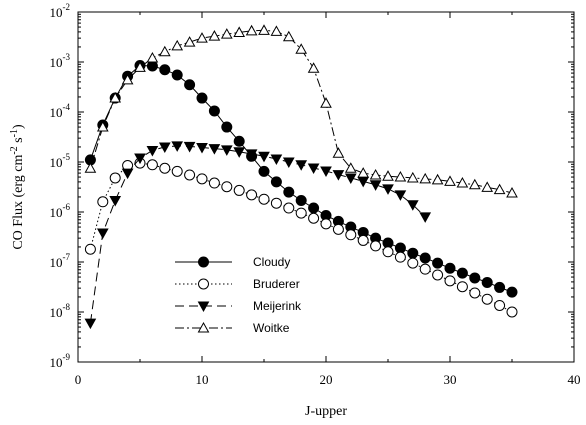 The height and width of the screenshot is (425, 586). Describe the element at coordinates (60, 11) in the screenshot. I see `y-tick-label: 10⁻²` at that location.